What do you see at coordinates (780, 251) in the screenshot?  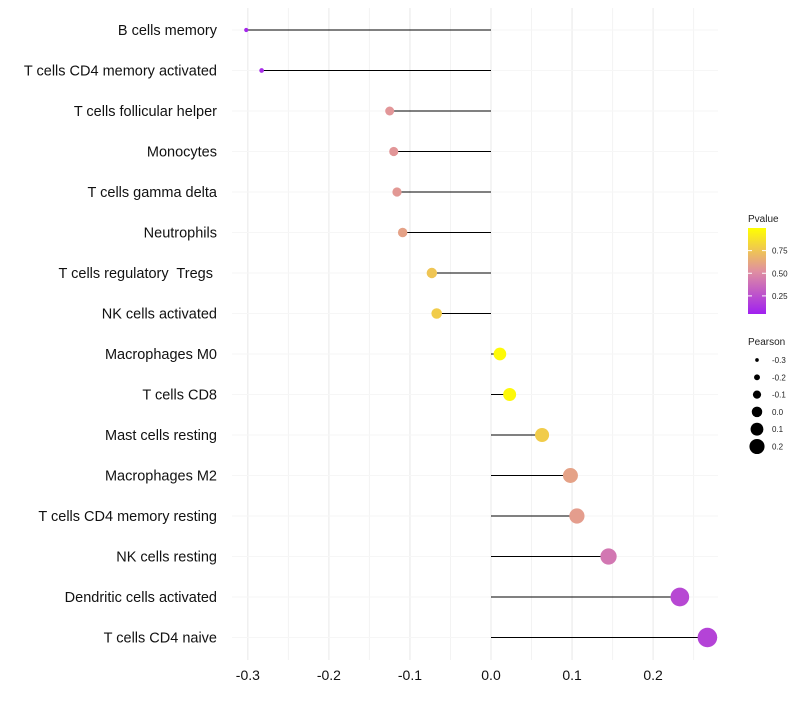 I see `legend-pvalue-tick-label: 0.75` at bounding box center [780, 251].